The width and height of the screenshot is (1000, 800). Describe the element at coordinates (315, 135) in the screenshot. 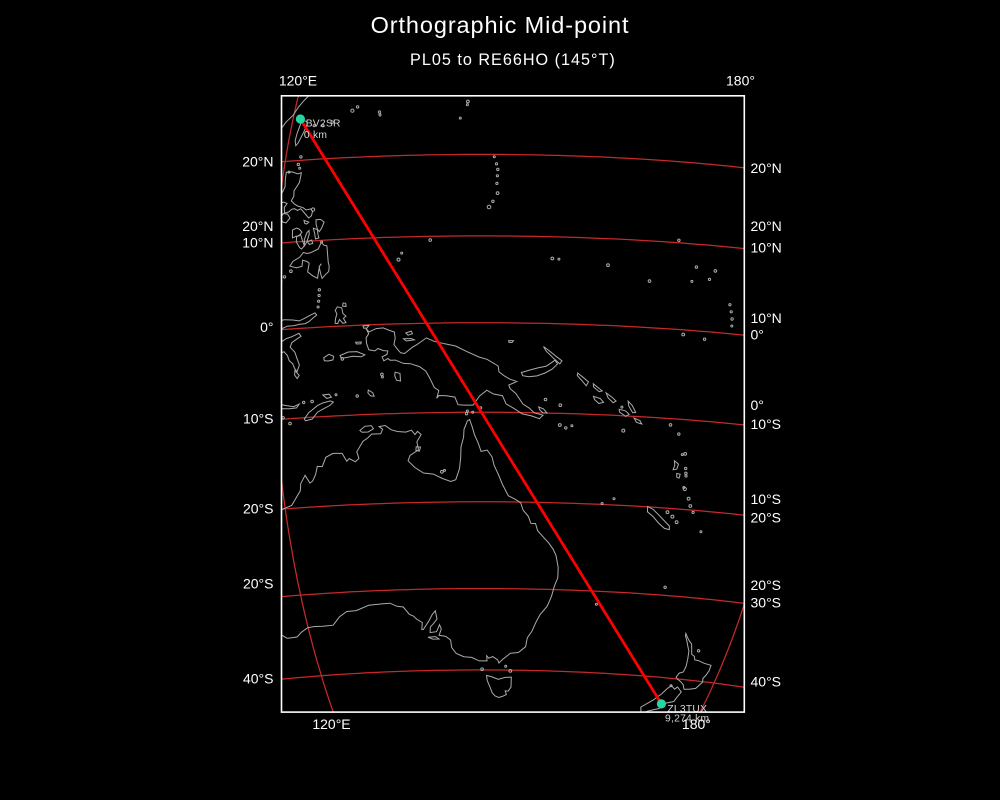

I see `svg-text: 0 km` at that location.